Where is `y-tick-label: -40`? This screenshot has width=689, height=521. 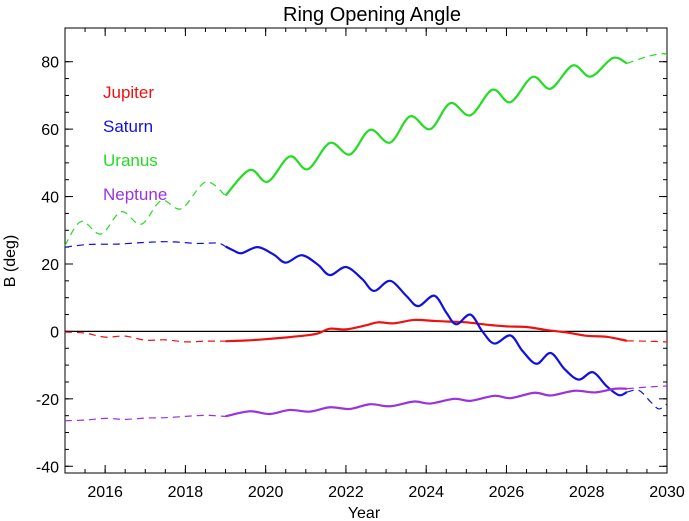
y-tick-label: -40 is located at coordinates (47, 467).